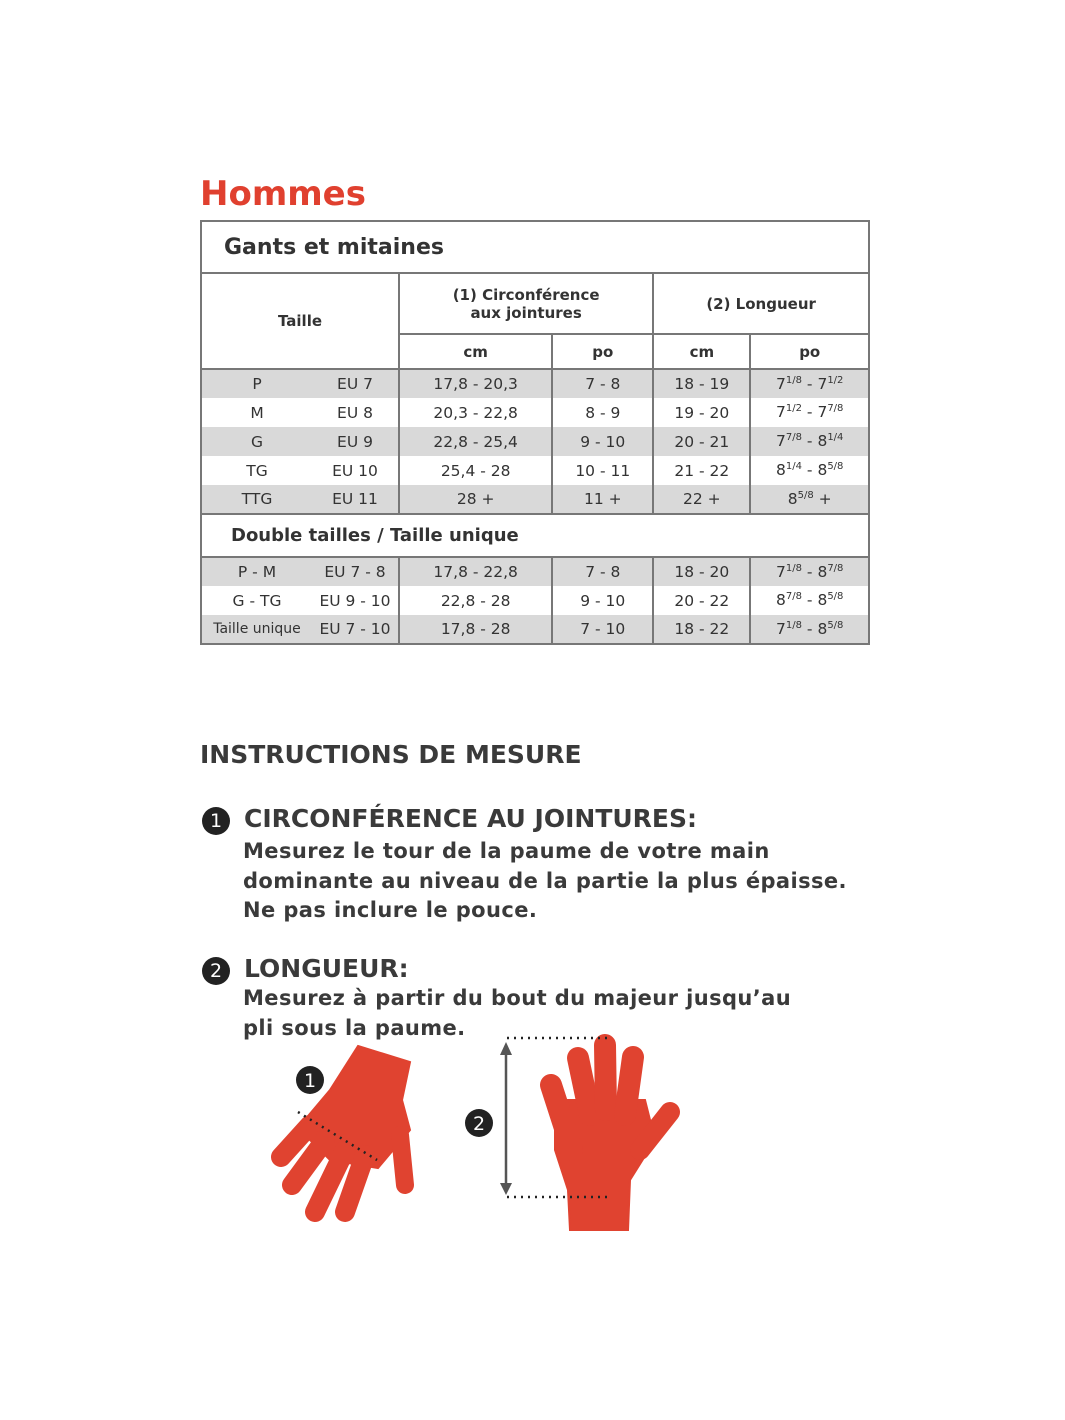 The height and width of the screenshot is (1420, 1065). I want to click on circumference-dotted-line, so click(337, 1136).